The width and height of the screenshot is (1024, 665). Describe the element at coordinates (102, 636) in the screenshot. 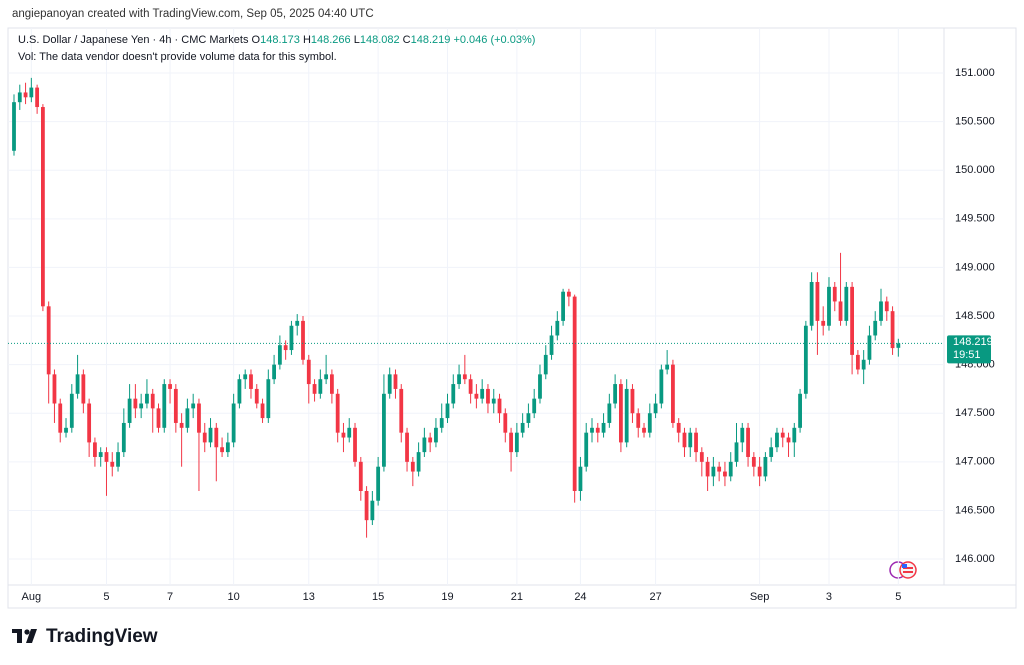

I see `brand: TradingView` at that location.